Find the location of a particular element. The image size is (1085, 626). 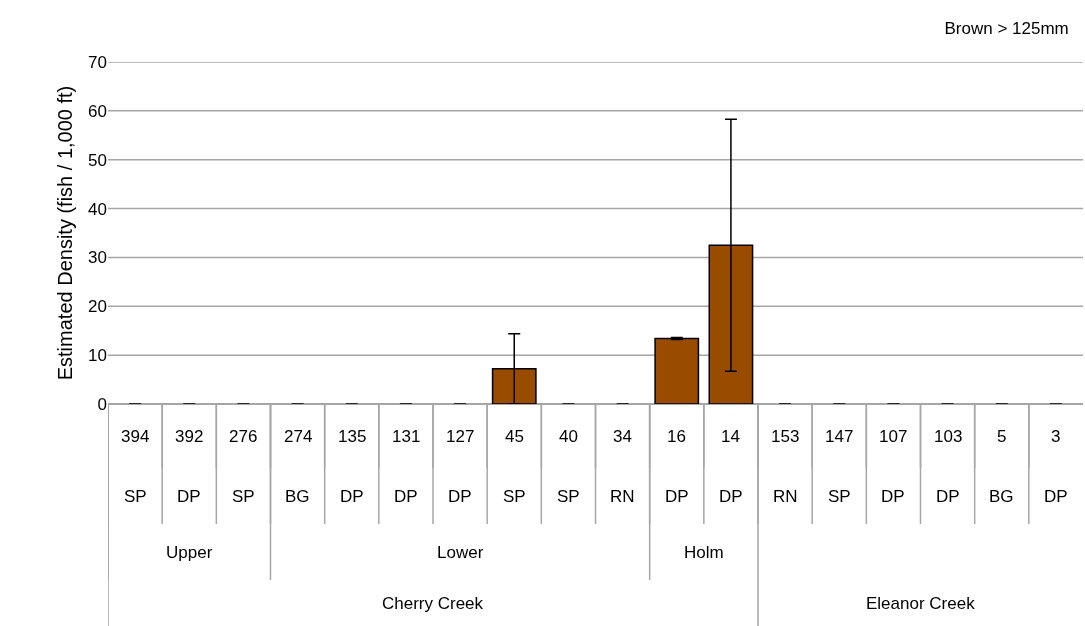

x-tick-label: 107 is located at coordinates (893, 436).